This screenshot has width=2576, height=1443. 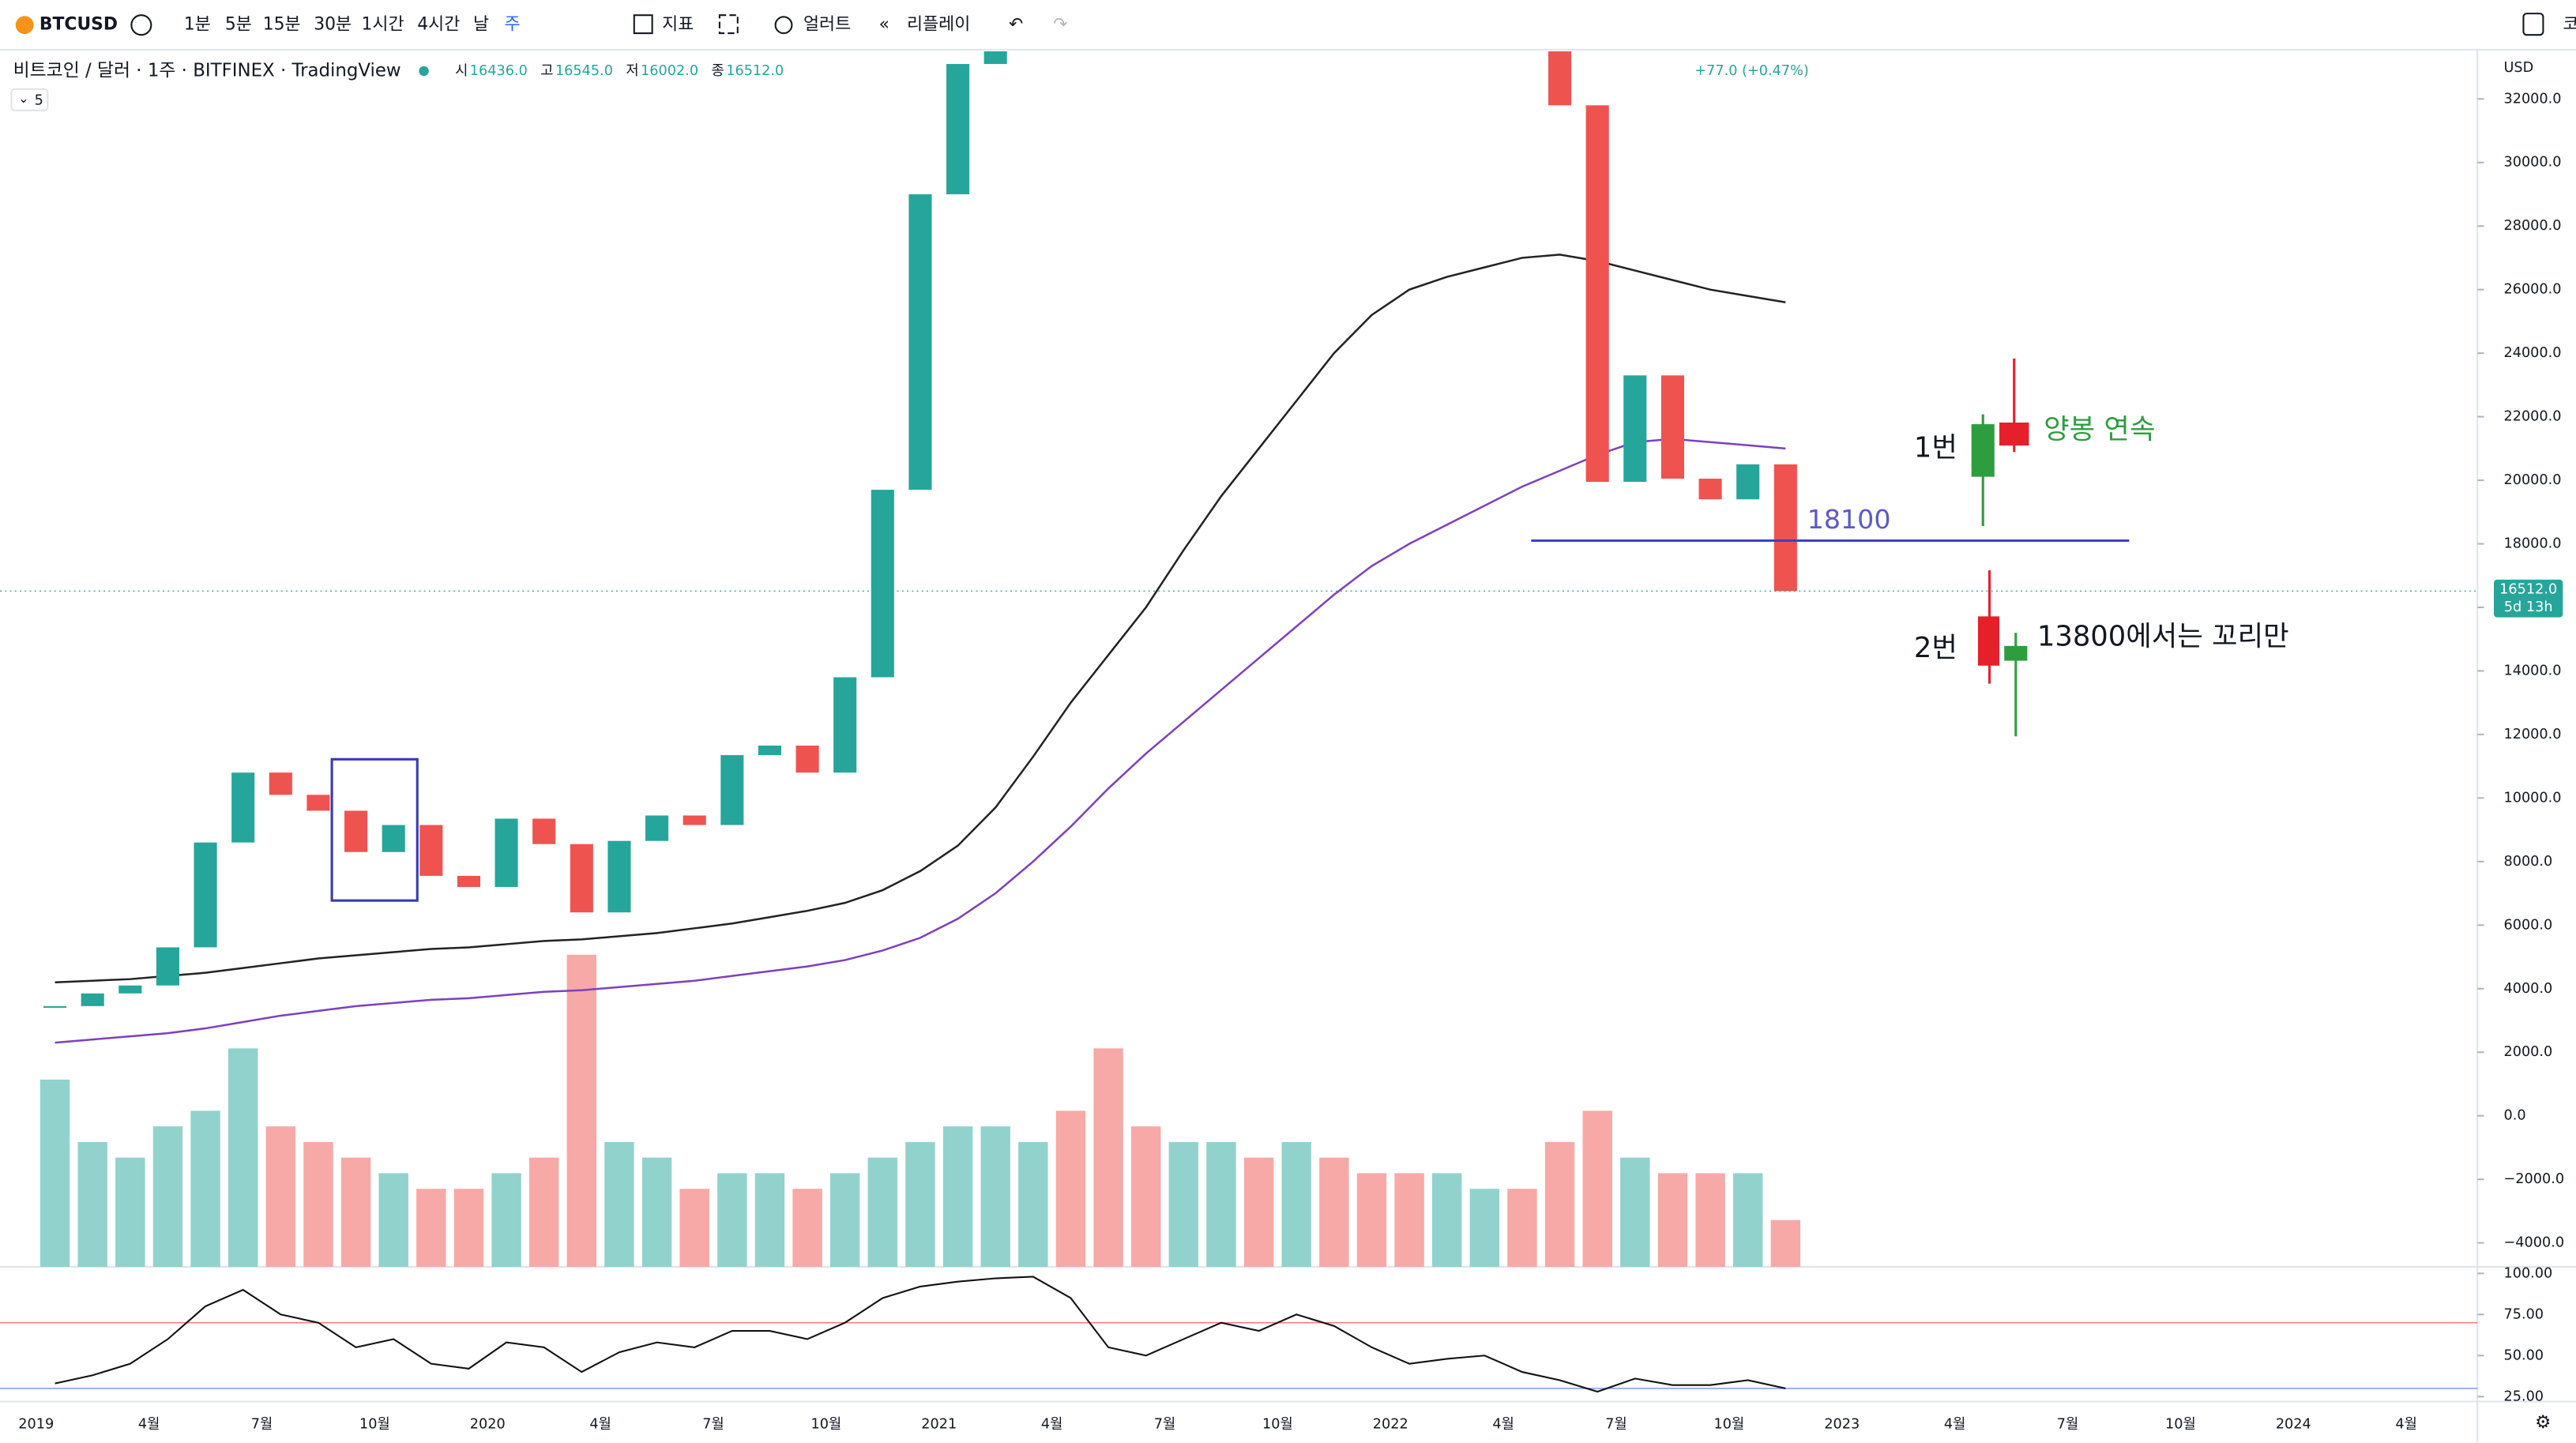 I want to click on y-tick-label: −4000.0, so click(x=2533, y=1243).